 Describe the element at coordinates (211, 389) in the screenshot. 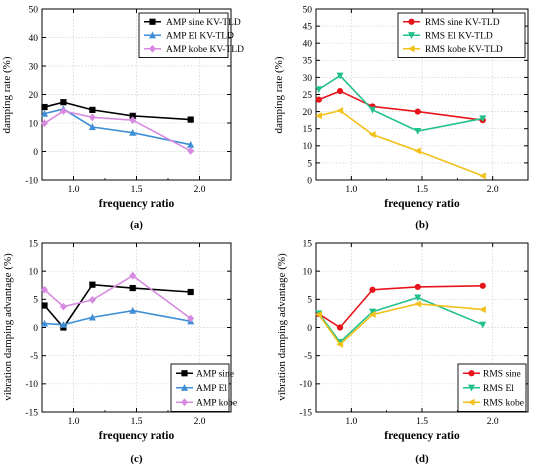

I see `legend-label: AMP El` at that location.